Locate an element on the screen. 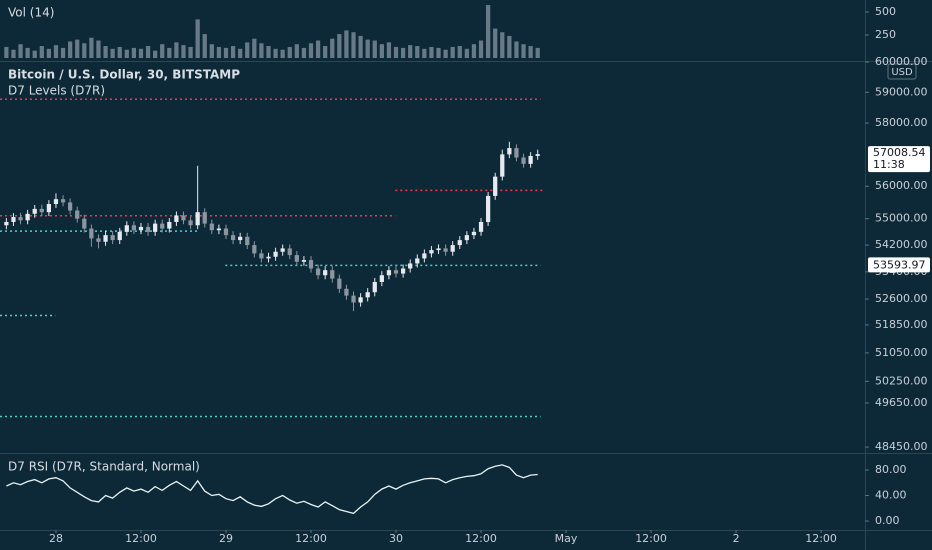  level-price-box is located at coordinates (899, 265).